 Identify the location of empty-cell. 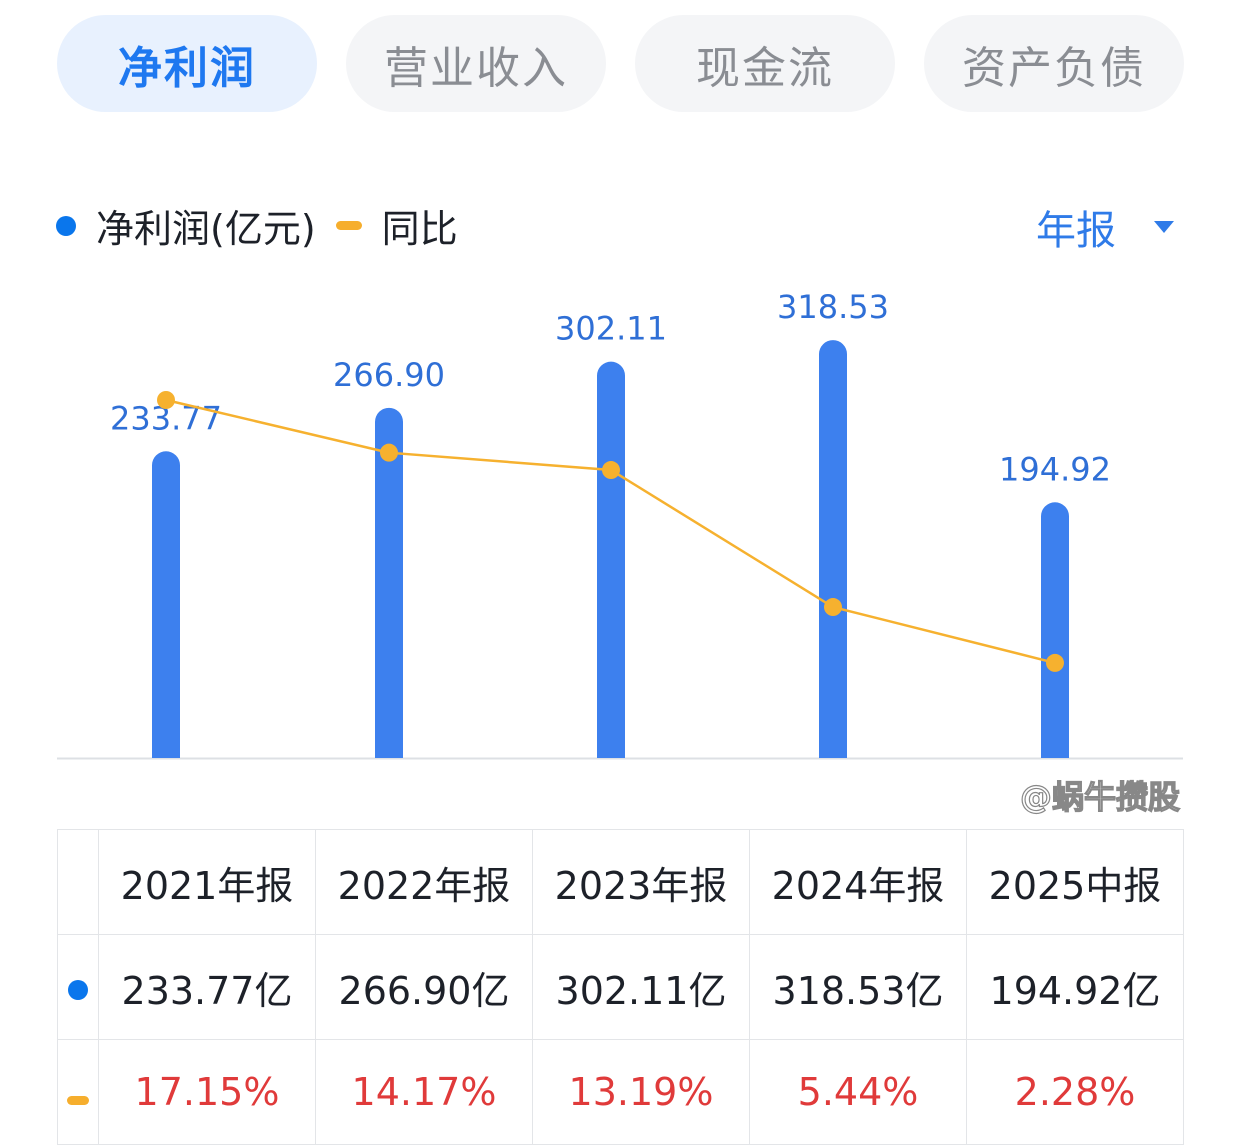
(78, 882).